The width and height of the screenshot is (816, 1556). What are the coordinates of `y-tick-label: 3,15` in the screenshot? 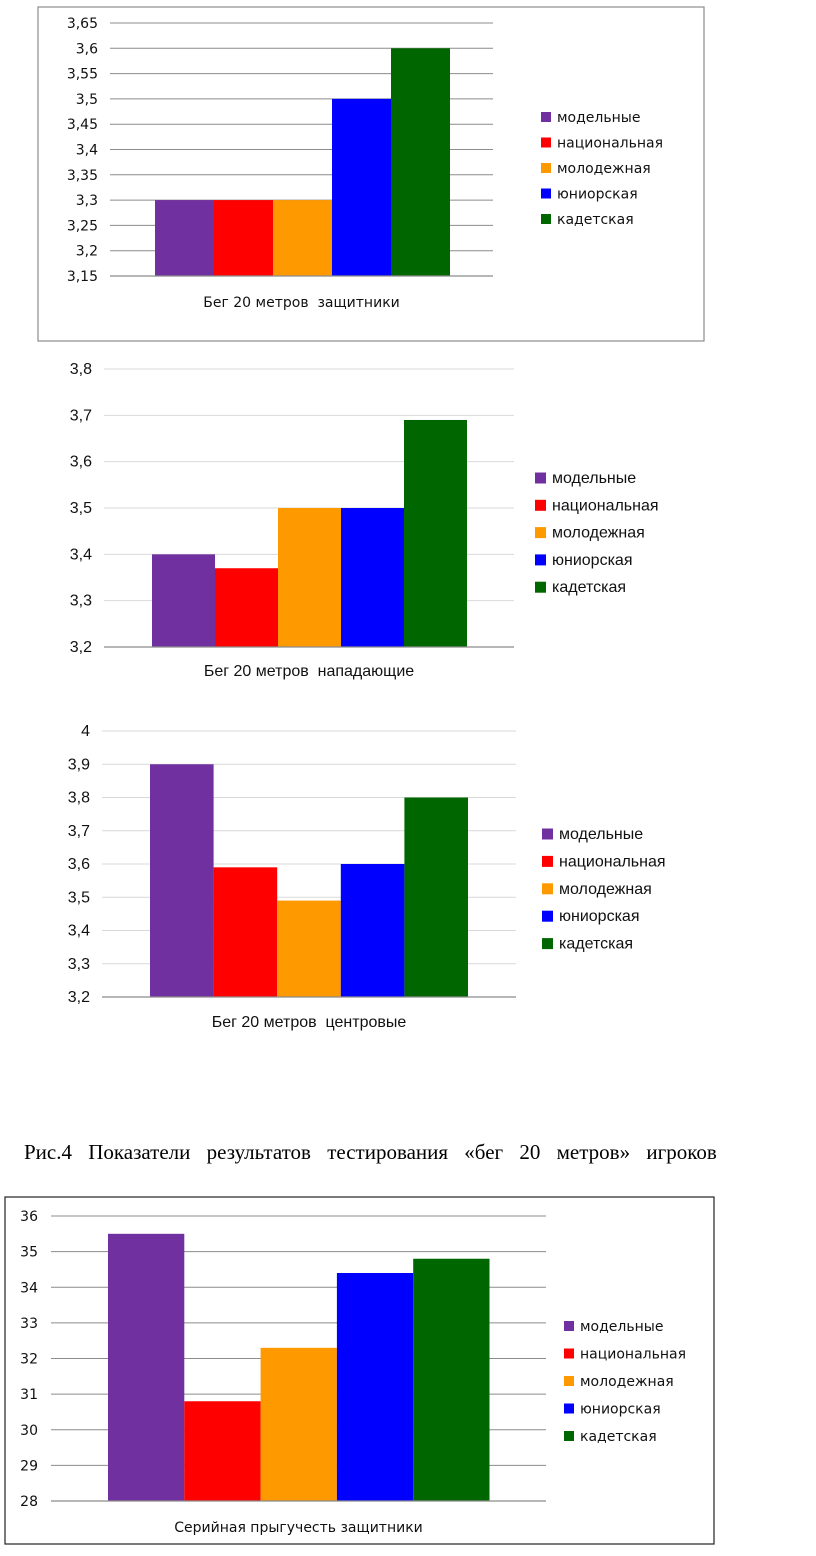 It's located at (82, 277).